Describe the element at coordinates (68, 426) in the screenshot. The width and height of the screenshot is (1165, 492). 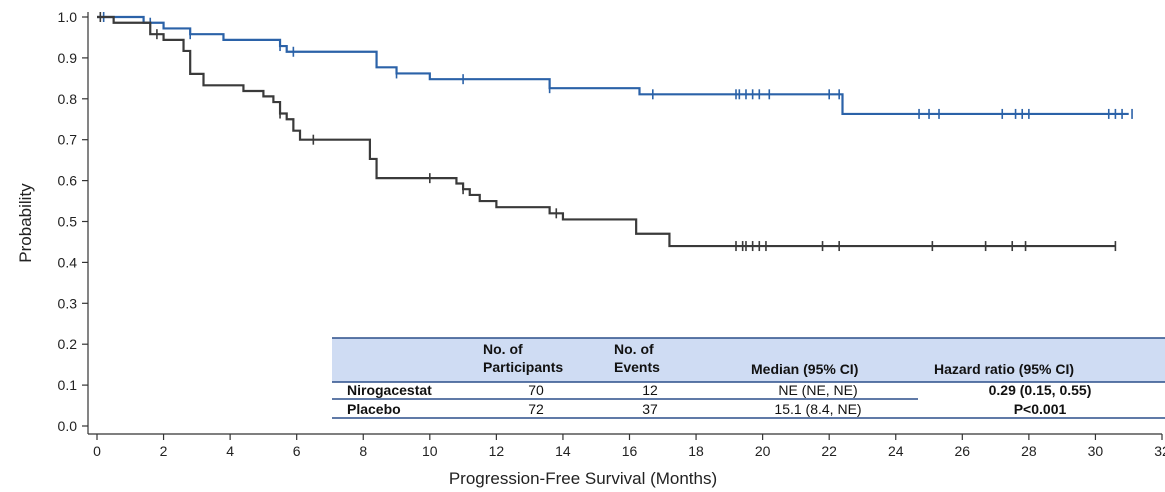
I see `y-tick-label: 0.0` at that location.